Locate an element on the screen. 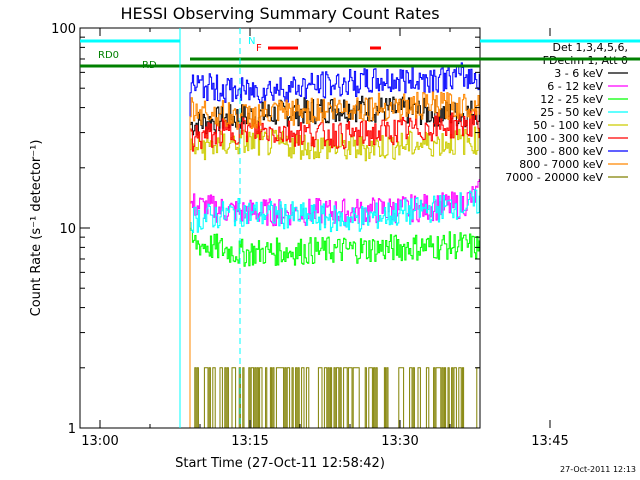  legend-label-6: 300 - 800 keV is located at coordinates (564, 151).